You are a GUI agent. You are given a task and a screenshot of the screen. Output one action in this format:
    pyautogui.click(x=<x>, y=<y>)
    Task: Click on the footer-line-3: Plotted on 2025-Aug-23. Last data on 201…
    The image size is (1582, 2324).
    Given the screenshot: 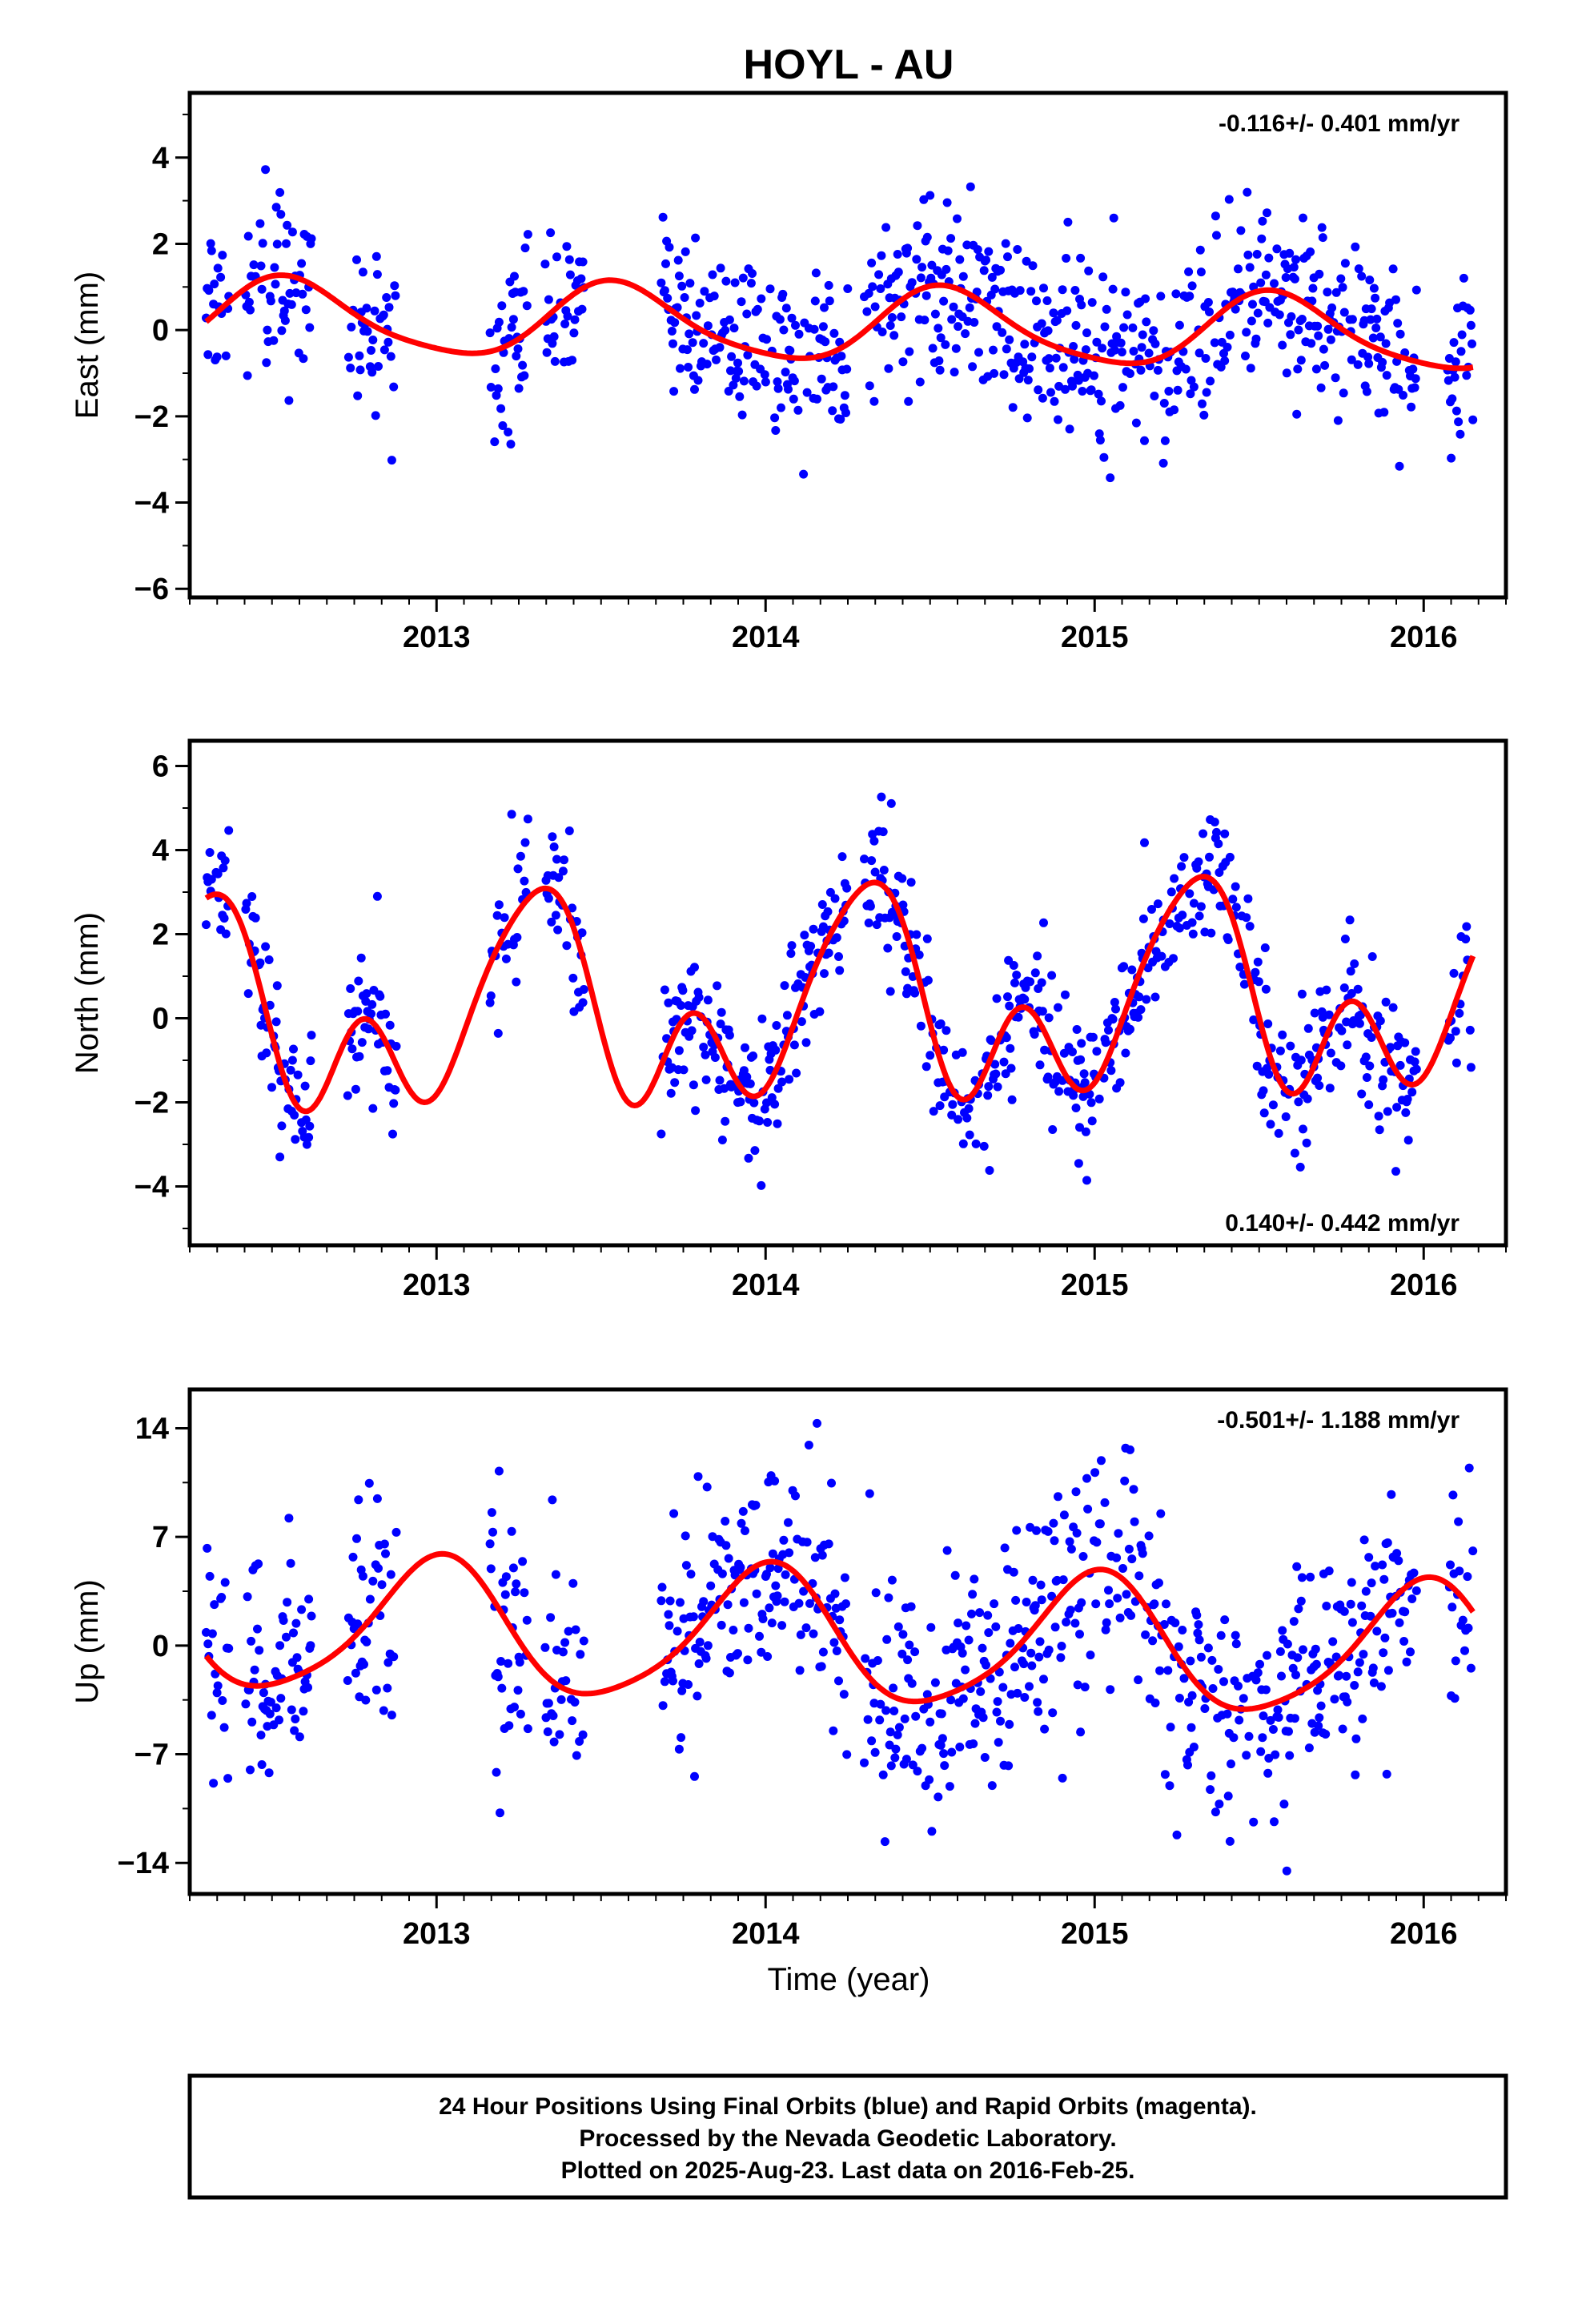 What is the action you would take?
    pyautogui.click(x=848, y=2170)
    